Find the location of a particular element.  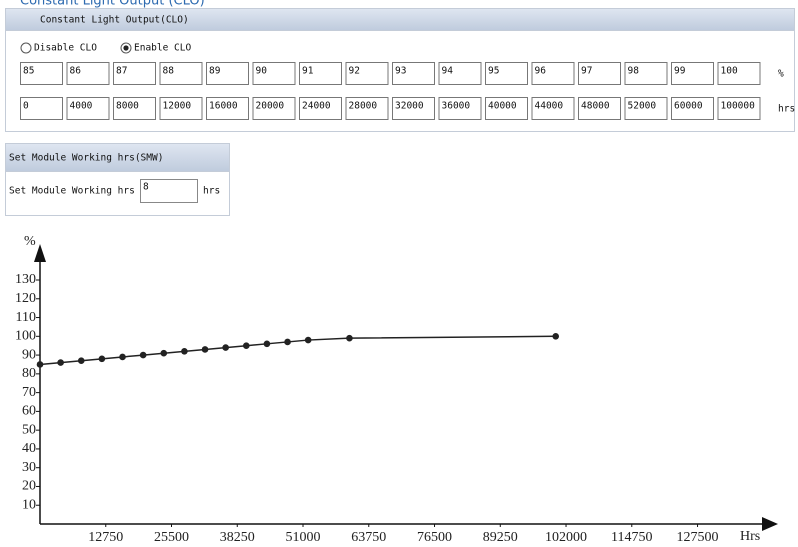

cell-value: 52000 is located at coordinates (642, 106).